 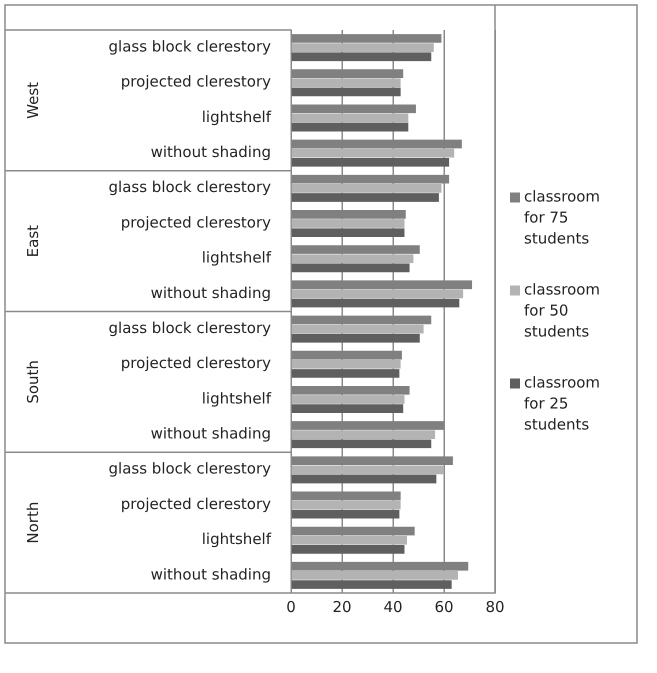 What do you see at coordinates (33, 382) in the screenshot?
I see `text: South` at bounding box center [33, 382].